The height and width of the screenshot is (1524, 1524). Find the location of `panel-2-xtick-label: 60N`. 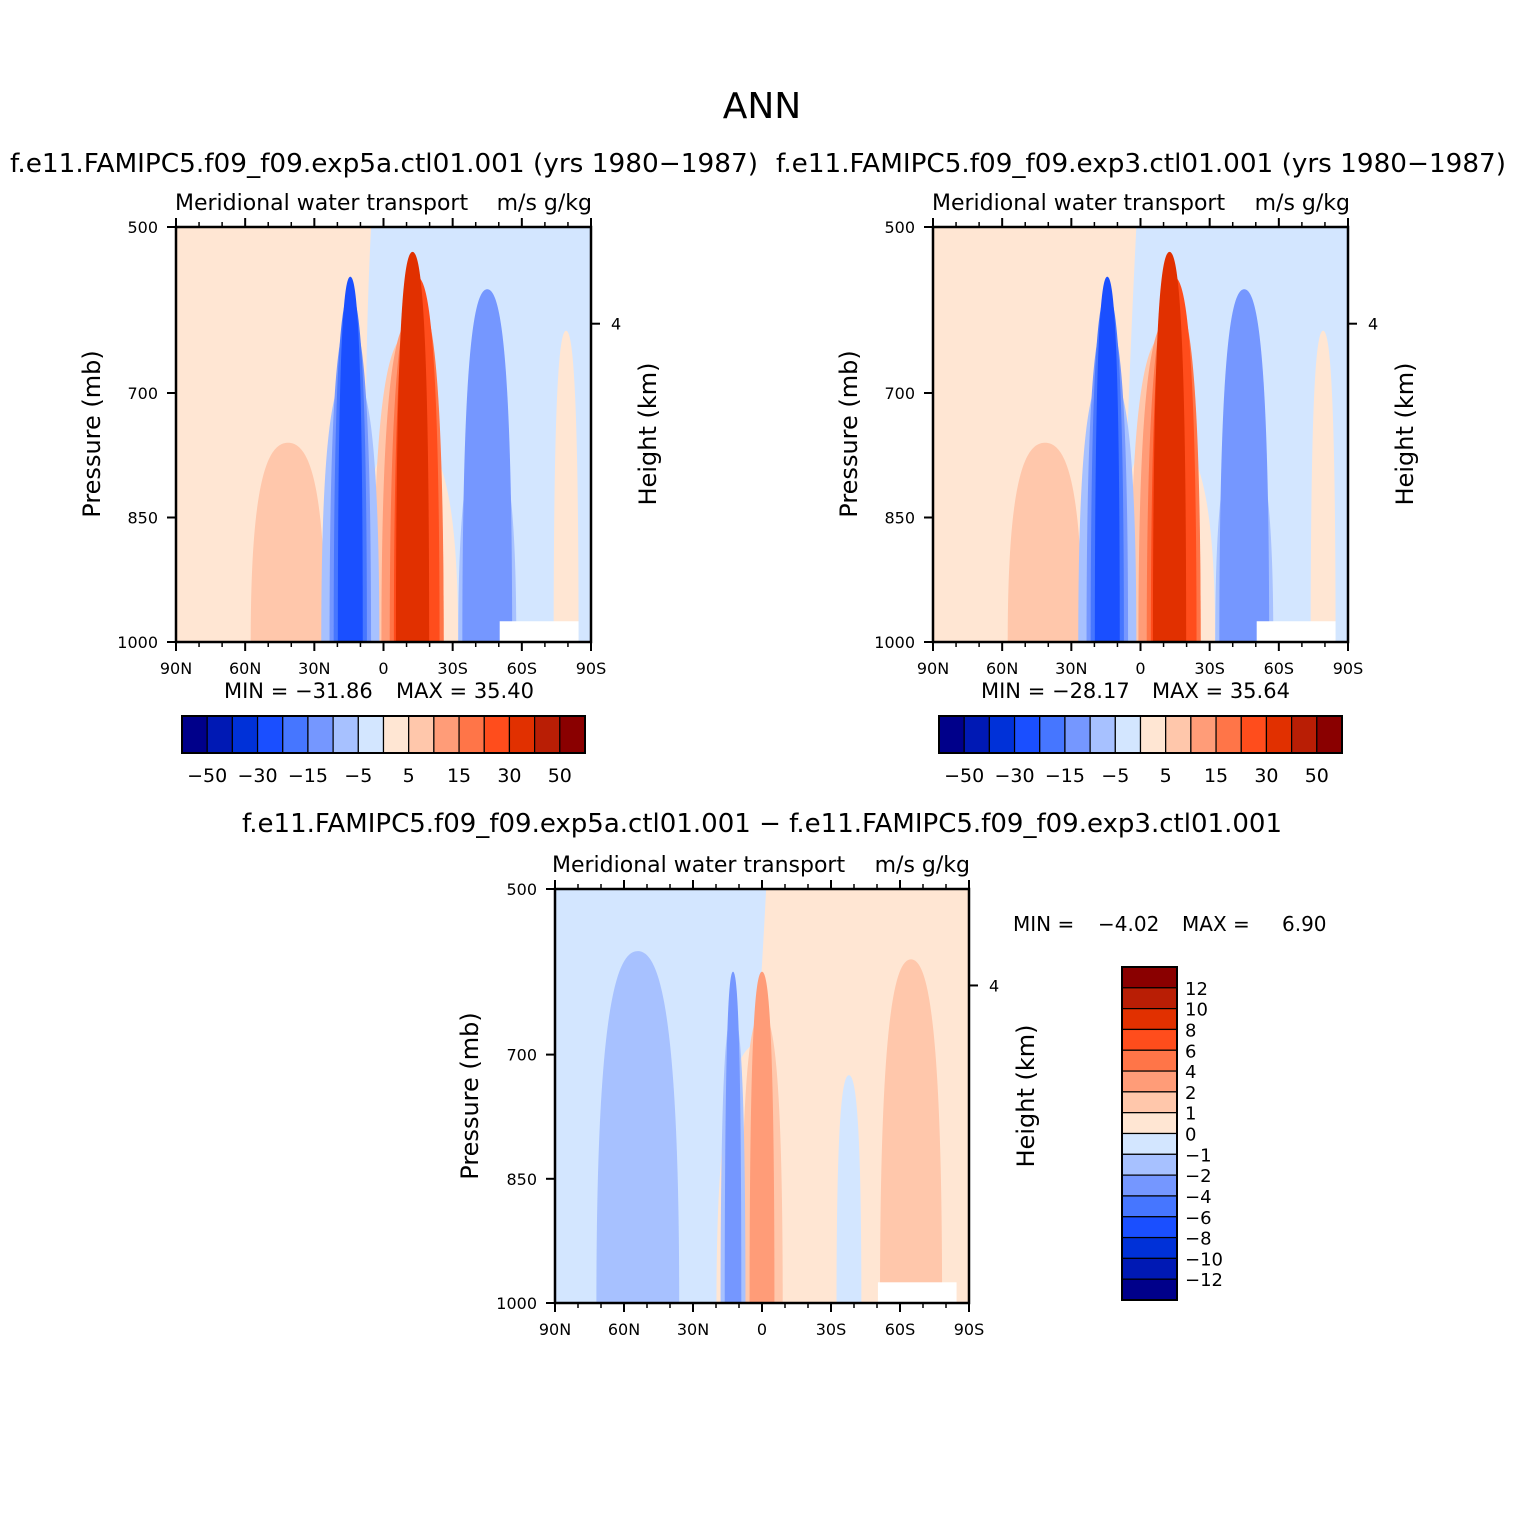

panel-2-xtick-label: 60N is located at coordinates (1002, 668).